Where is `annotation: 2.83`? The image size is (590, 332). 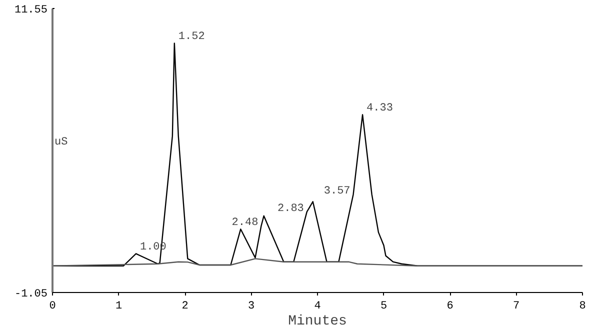 annotation: 2.83 is located at coordinates (290, 208).